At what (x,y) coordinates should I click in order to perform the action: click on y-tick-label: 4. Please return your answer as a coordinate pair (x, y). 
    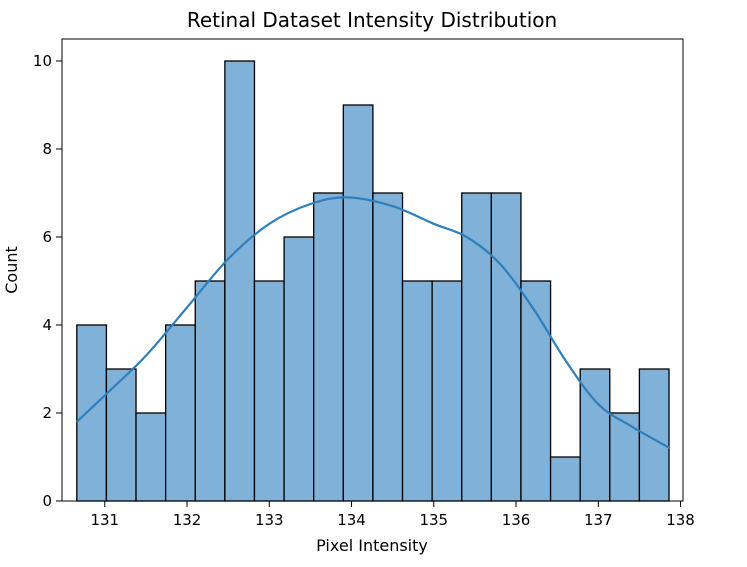
    Looking at the image, I should click on (47, 325).